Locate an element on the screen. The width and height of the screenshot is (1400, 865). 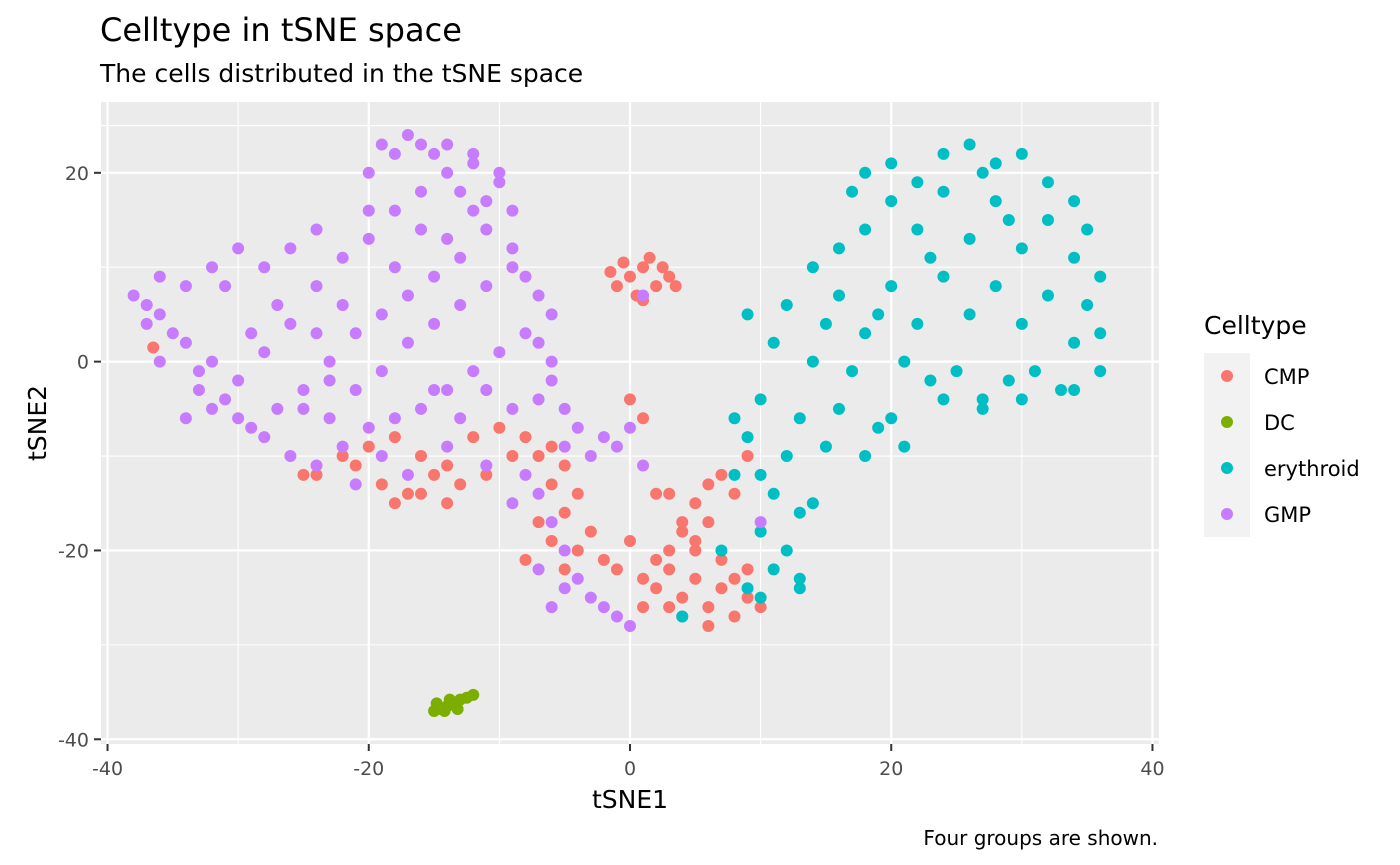
legend: Celltype CMP DC erythroid GMP is located at coordinates (1282, 424).